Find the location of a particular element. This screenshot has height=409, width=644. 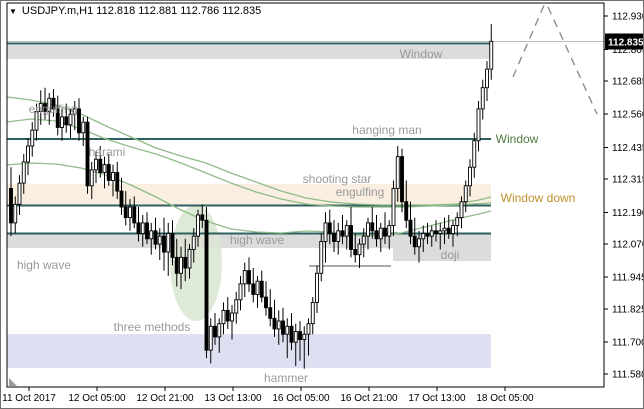

price-axis-label: 112.560 is located at coordinates (628, 115).